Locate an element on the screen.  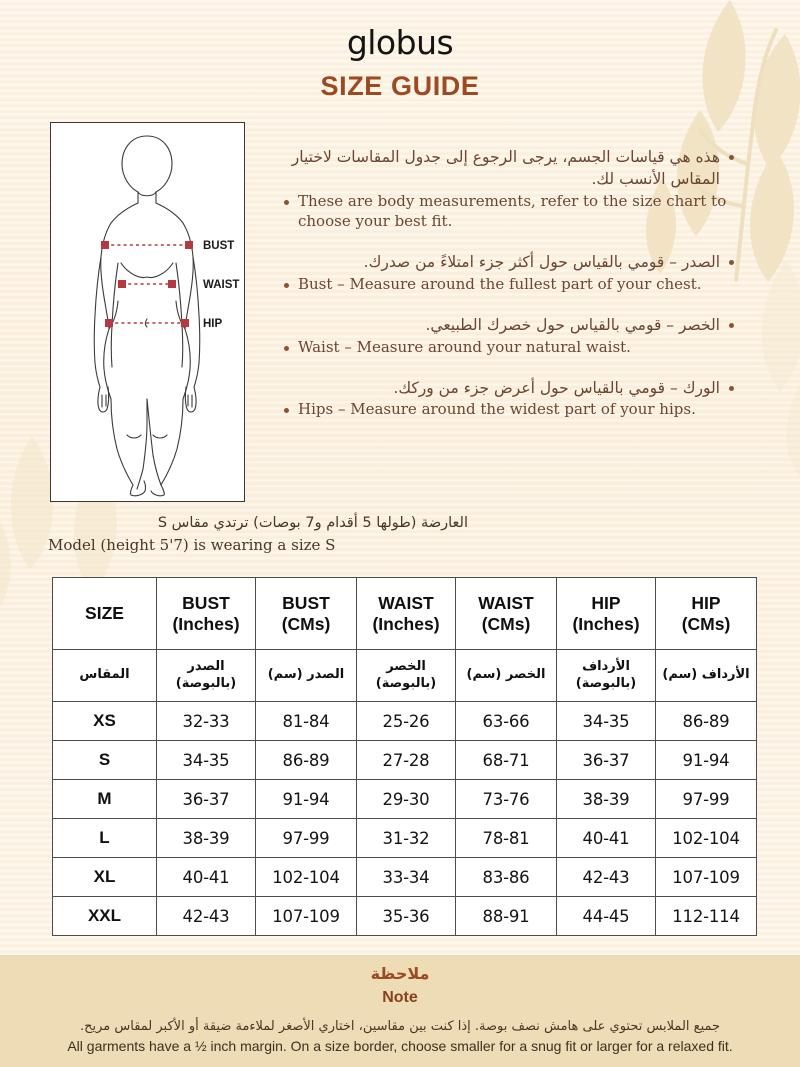
female-body-diagram: BUST WAIST HIP is located at coordinates (166, 316).